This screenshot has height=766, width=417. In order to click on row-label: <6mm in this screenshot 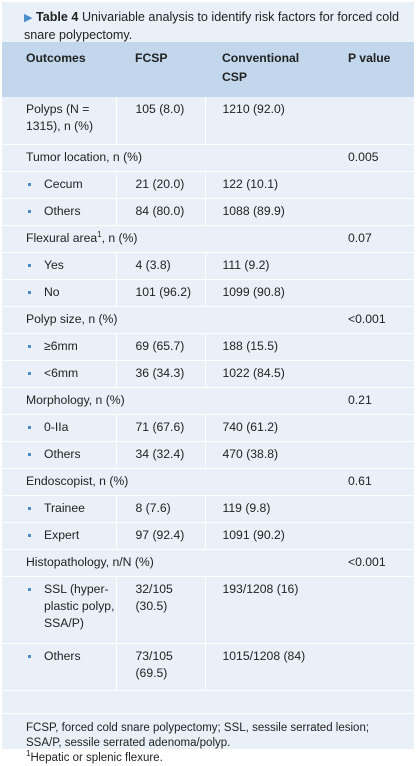, I will do `click(59, 374)`.